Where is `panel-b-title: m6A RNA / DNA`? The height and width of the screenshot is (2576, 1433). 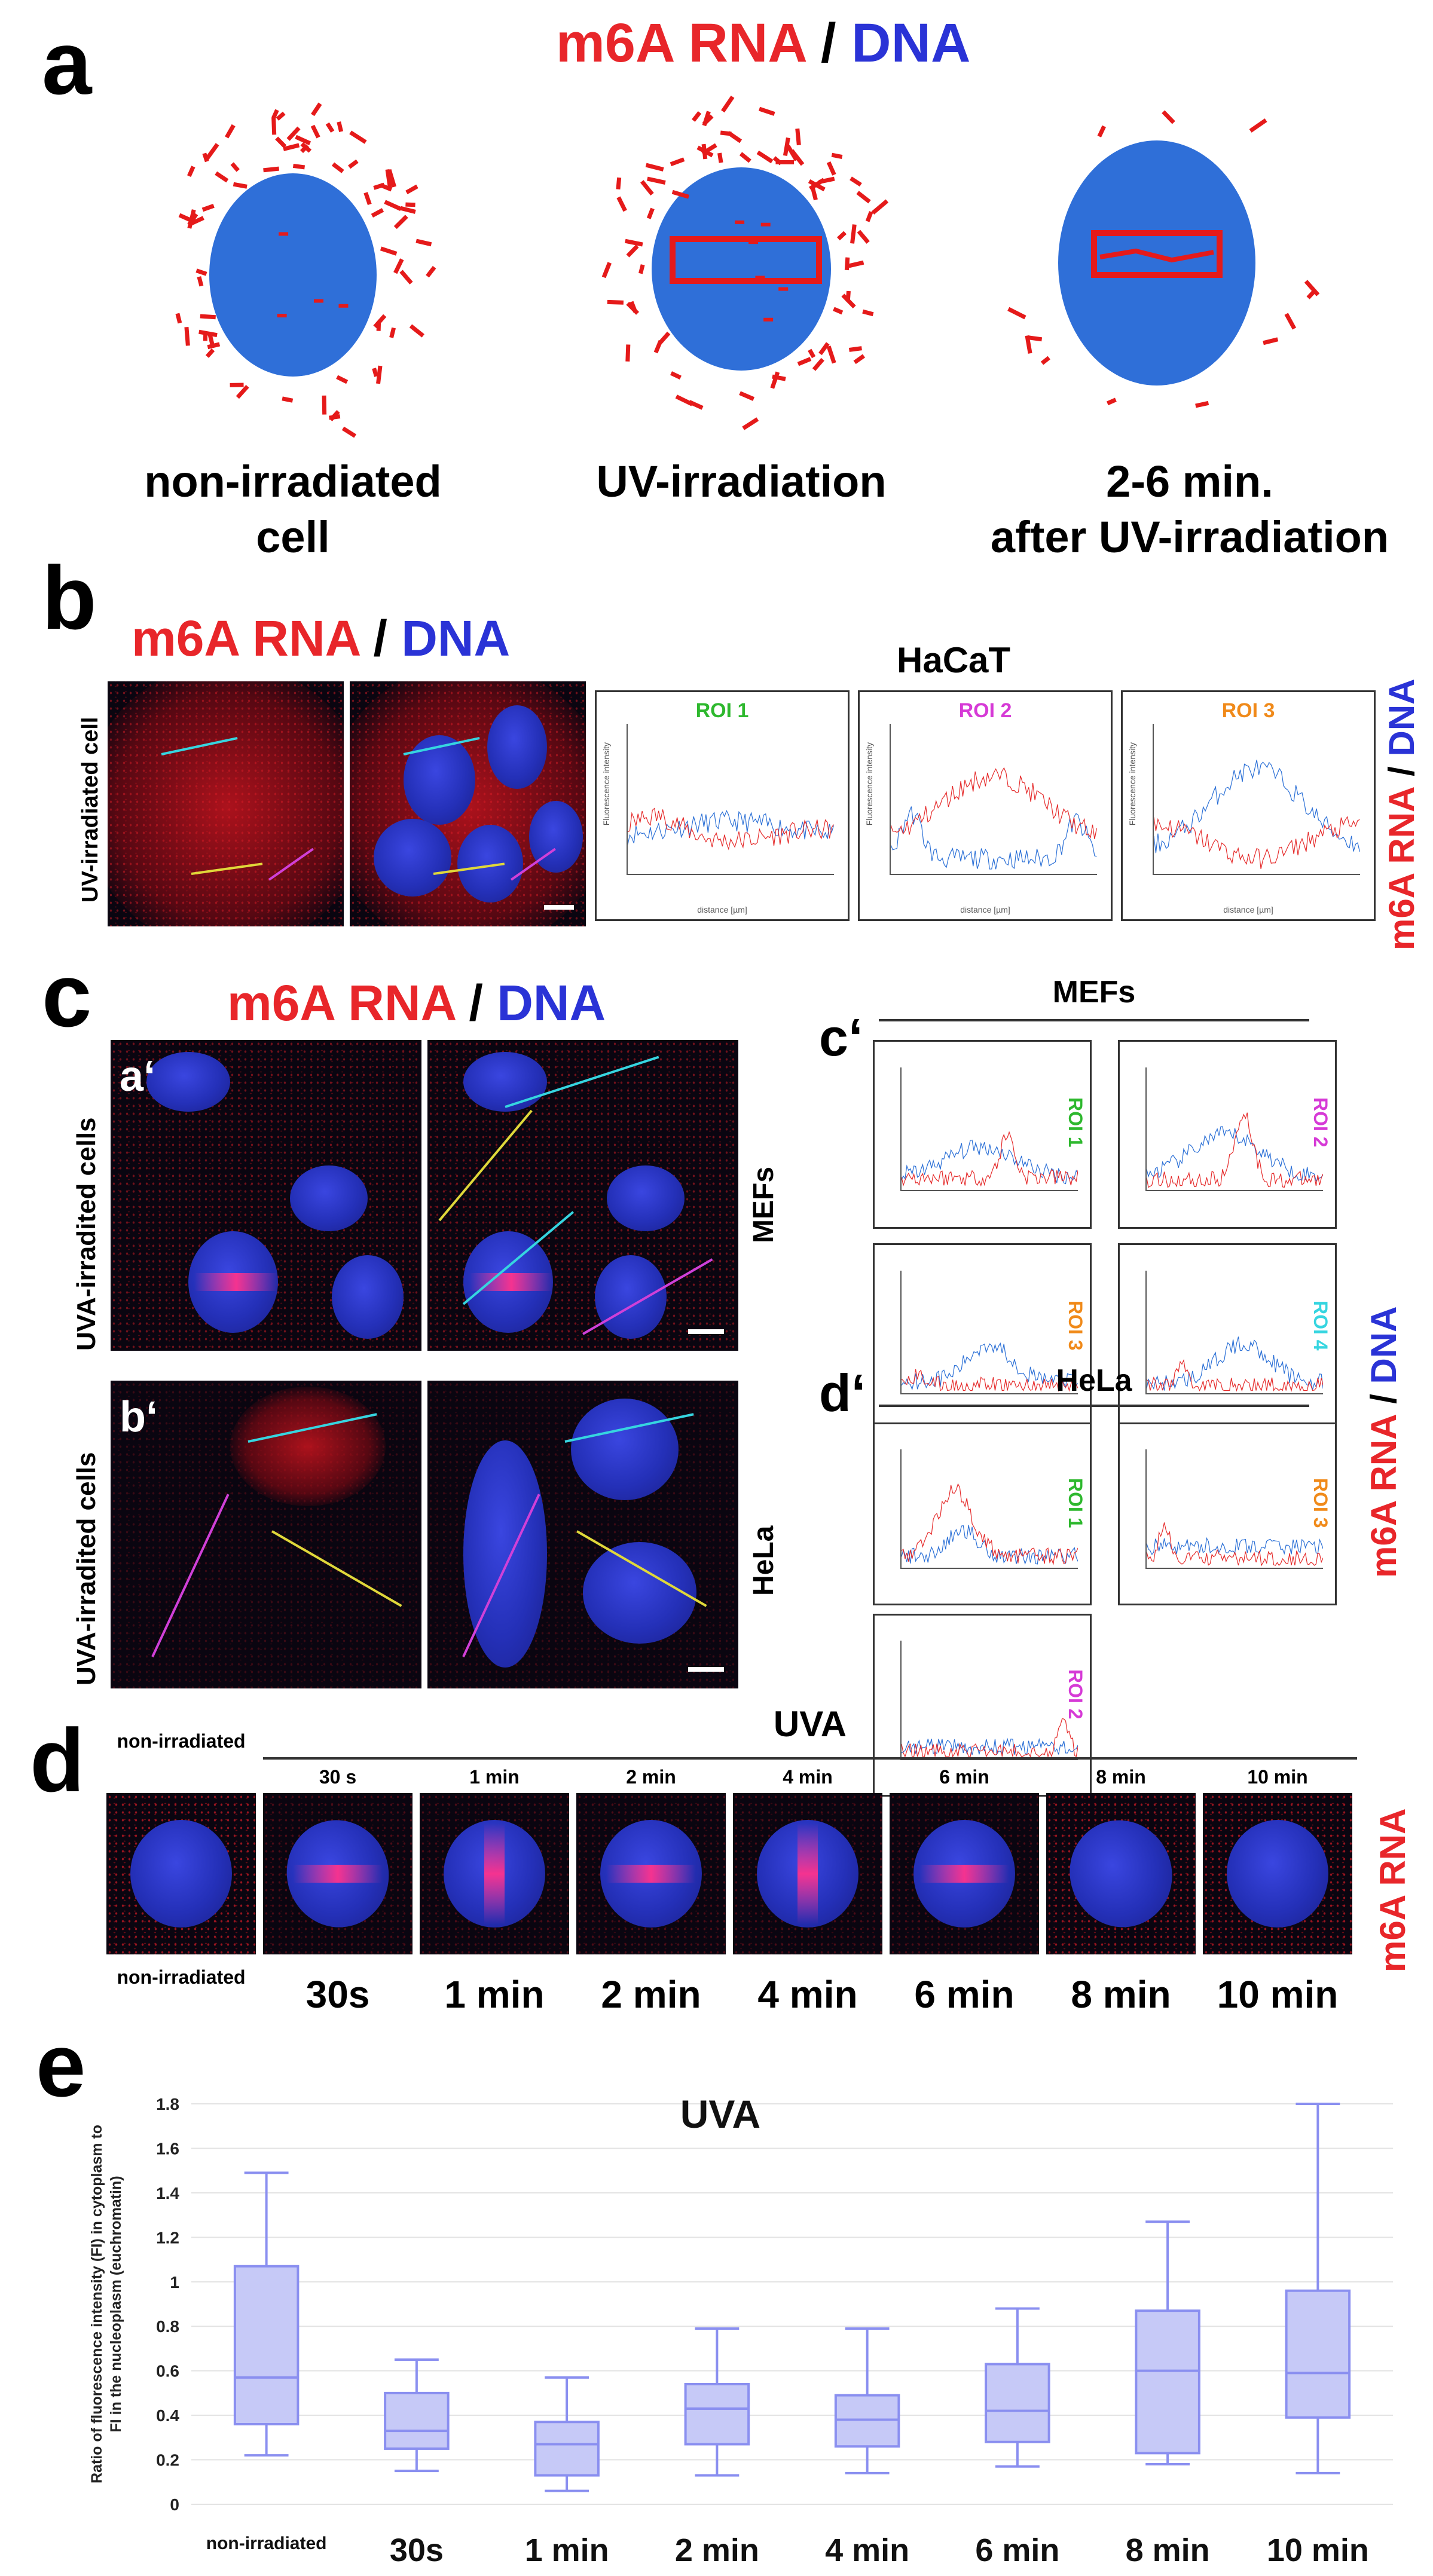 panel-b-title: m6A RNA / DNA is located at coordinates (321, 639).